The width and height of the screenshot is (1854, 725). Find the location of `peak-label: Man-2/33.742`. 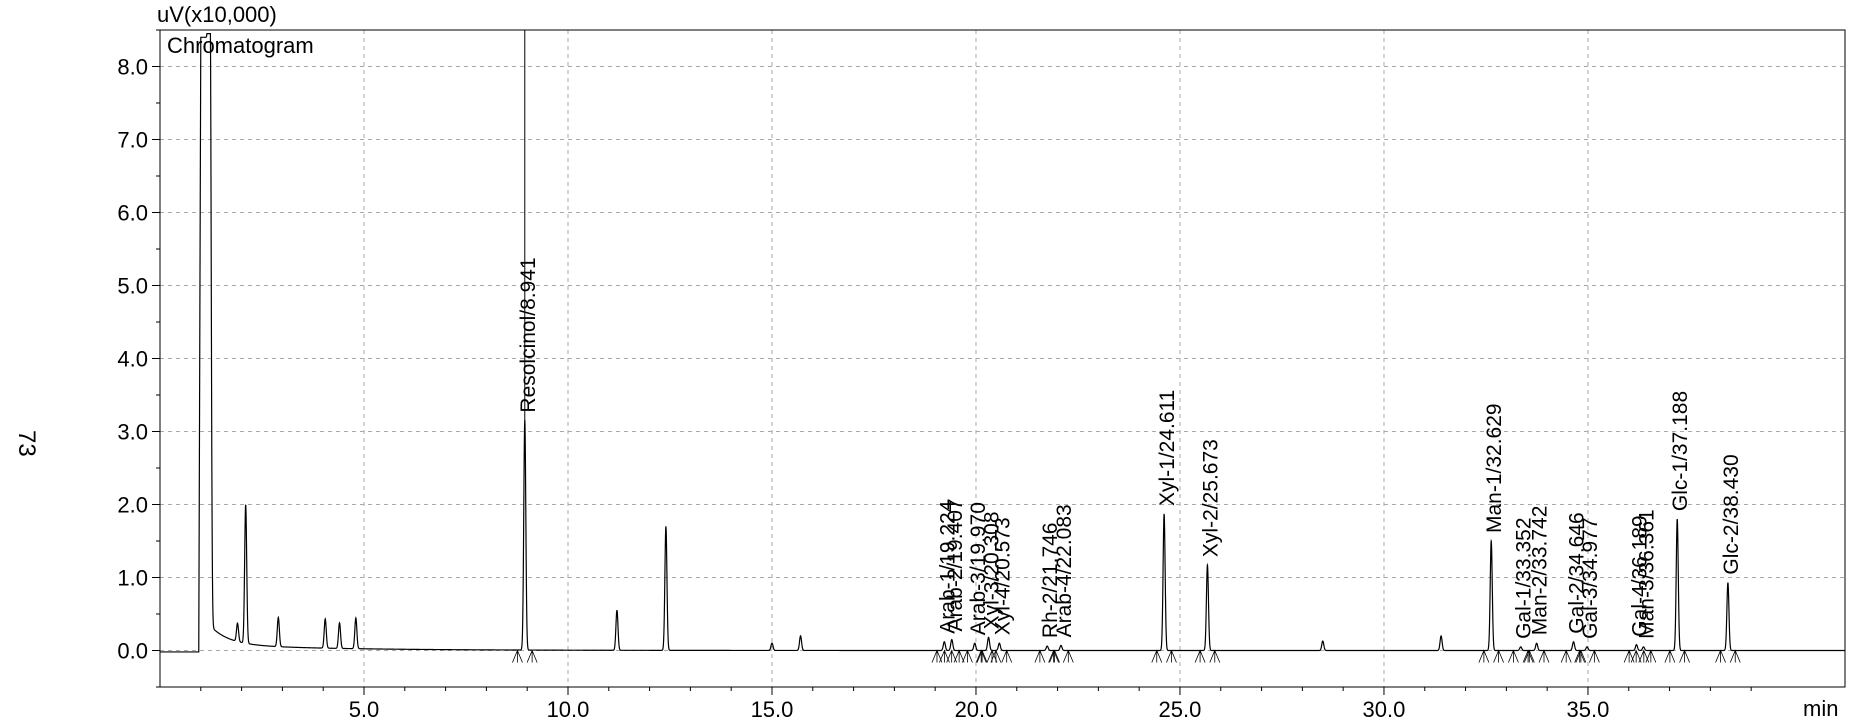

peak-label: Man-2/33.742 is located at coordinates (1540, 571).